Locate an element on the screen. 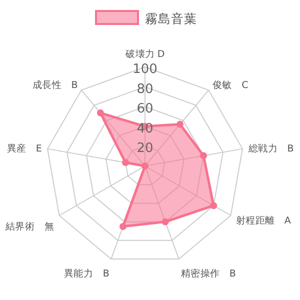  y-tick-label: 60 is located at coordinates (145, 109).